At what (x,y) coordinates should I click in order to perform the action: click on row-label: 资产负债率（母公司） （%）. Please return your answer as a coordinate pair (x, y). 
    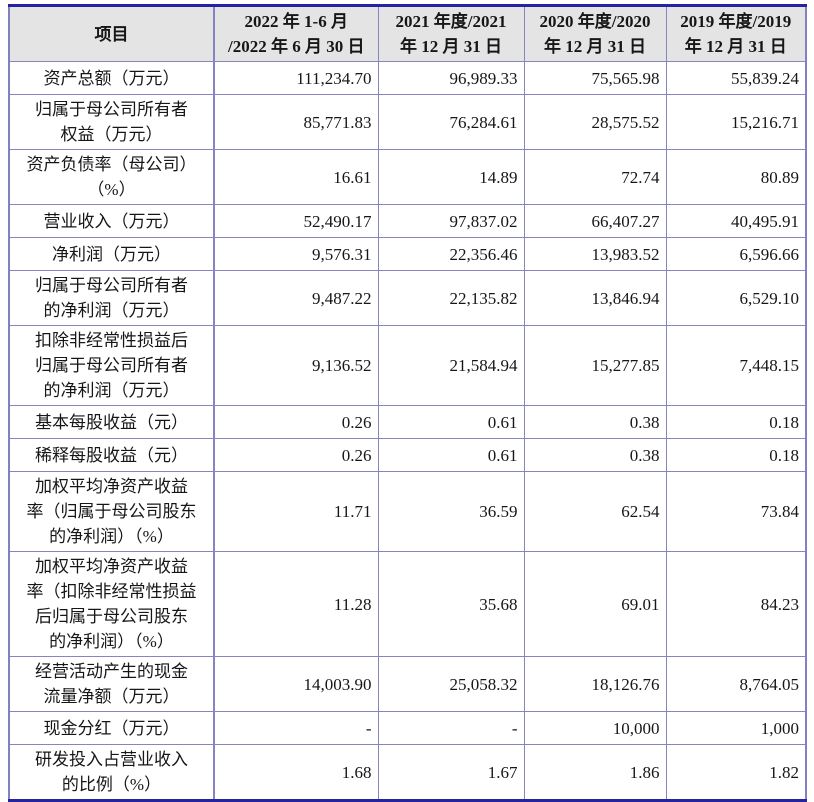
    Looking at the image, I should click on (111, 177).